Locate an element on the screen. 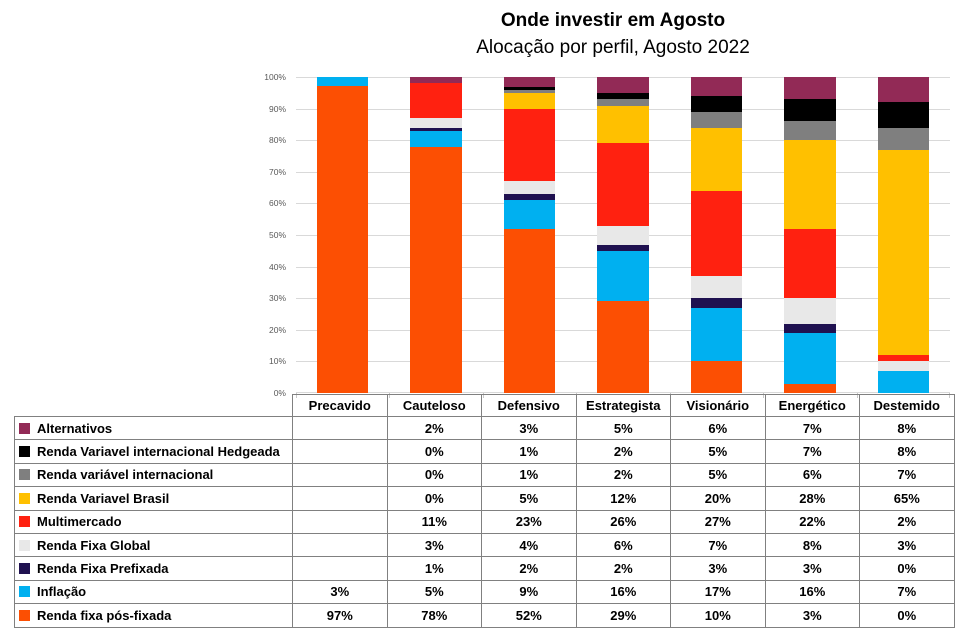  y-axis-tick-label: 20% is located at coordinates (277, 329).